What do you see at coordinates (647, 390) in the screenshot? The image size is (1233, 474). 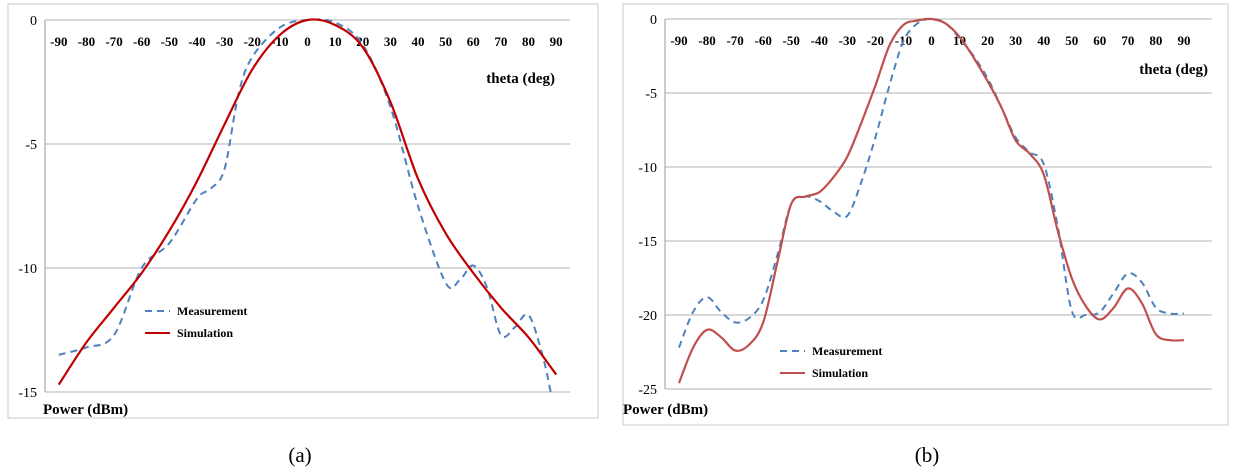 I see `y-tick-label: -25` at bounding box center [647, 390].